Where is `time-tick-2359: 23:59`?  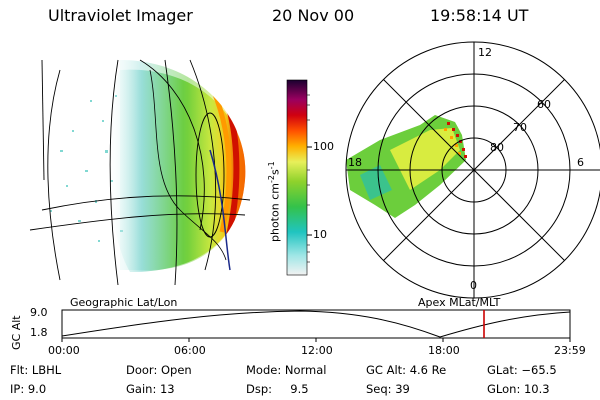 time-tick-2359: 23:59 is located at coordinates (570, 350).